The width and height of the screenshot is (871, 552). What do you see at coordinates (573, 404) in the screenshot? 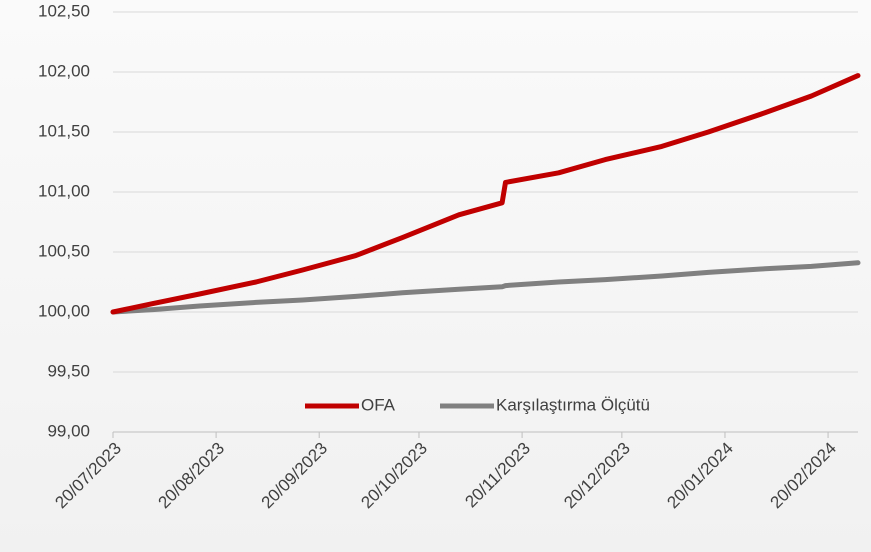
I see `legend-label: Karşılaştırma Ölçütü` at bounding box center [573, 404].